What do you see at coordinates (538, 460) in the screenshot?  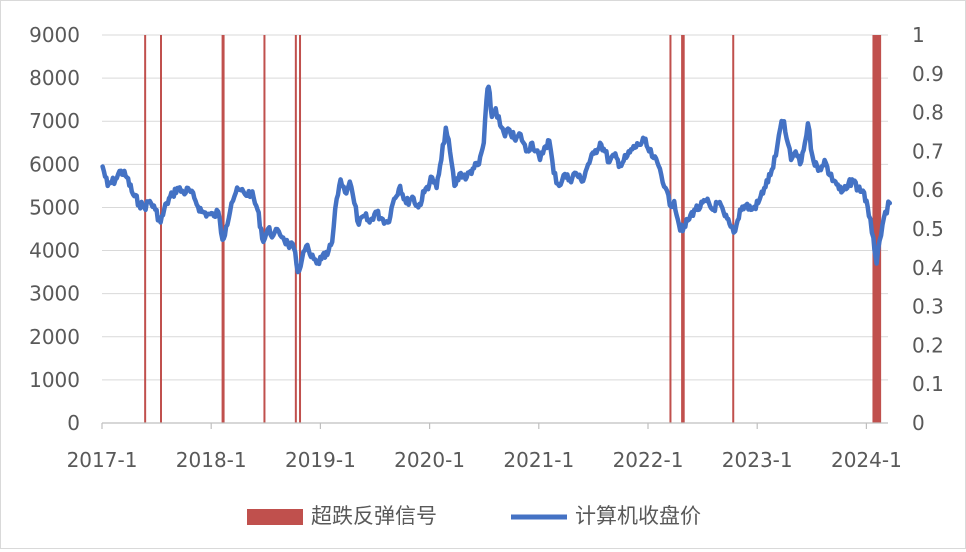 I see `x-tick-label: 2021-1` at bounding box center [538, 460].